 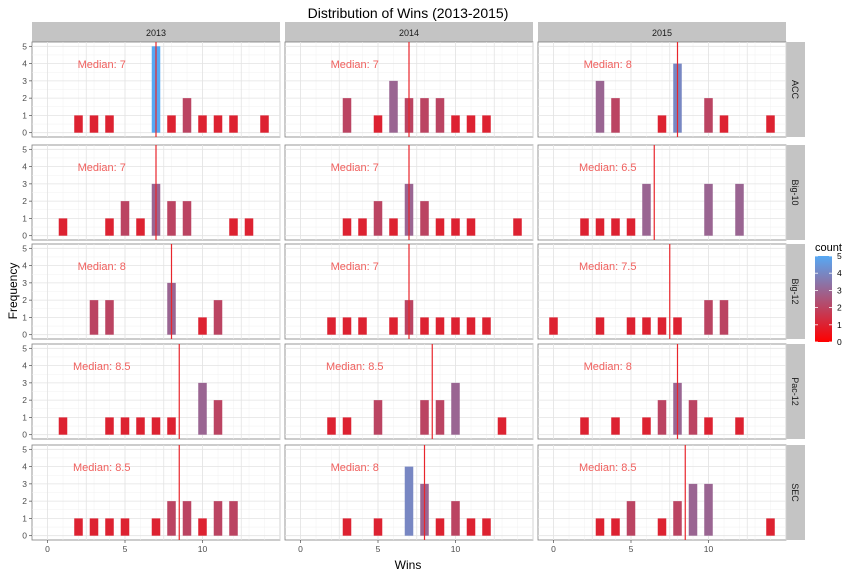 What do you see at coordinates (409, 89) in the screenshot?
I see `panel-ACC-2014: Median: 7` at bounding box center [409, 89].